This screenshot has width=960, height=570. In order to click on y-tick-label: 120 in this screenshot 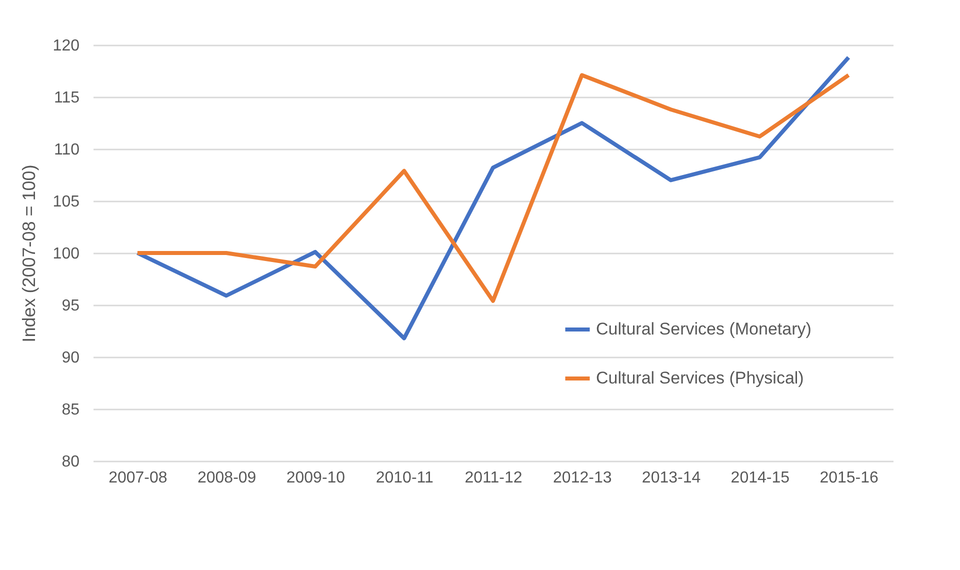, I will do `click(66, 46)`.